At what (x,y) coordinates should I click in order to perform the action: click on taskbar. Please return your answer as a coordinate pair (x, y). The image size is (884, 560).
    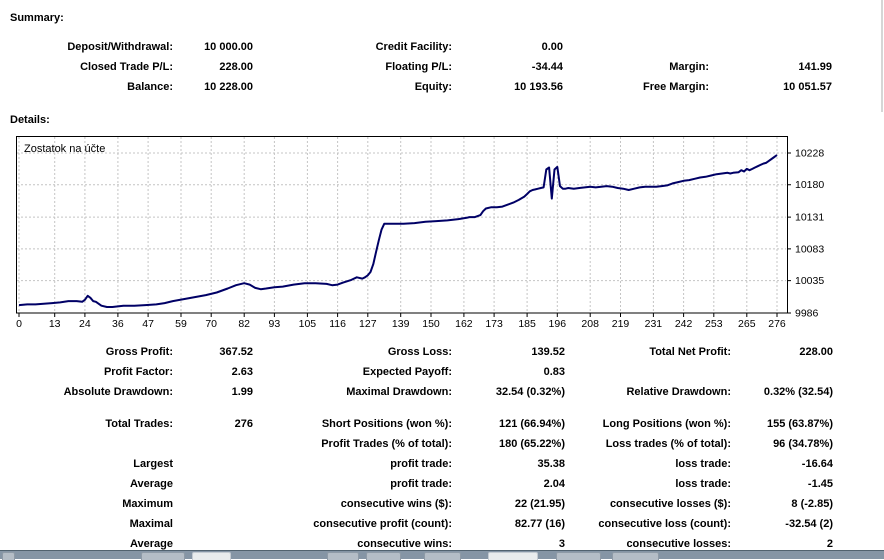
    Looking at the image, I should click on (442, 555).